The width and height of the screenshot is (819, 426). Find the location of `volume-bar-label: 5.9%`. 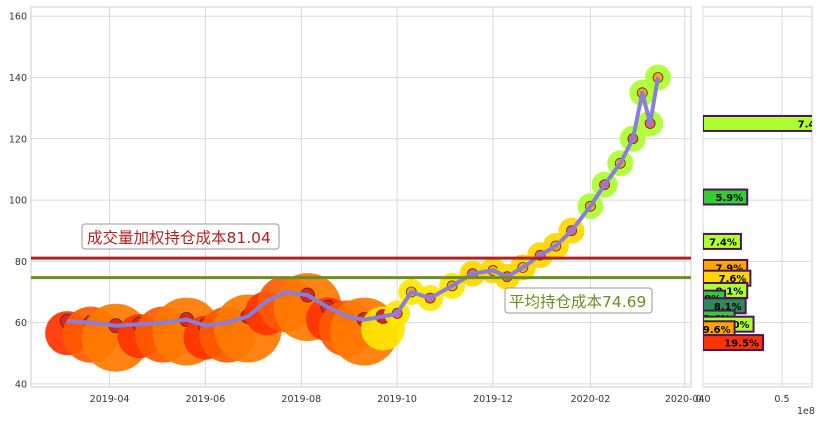

volume-bar-label: 5.9% is located at coordinates (729, 198).